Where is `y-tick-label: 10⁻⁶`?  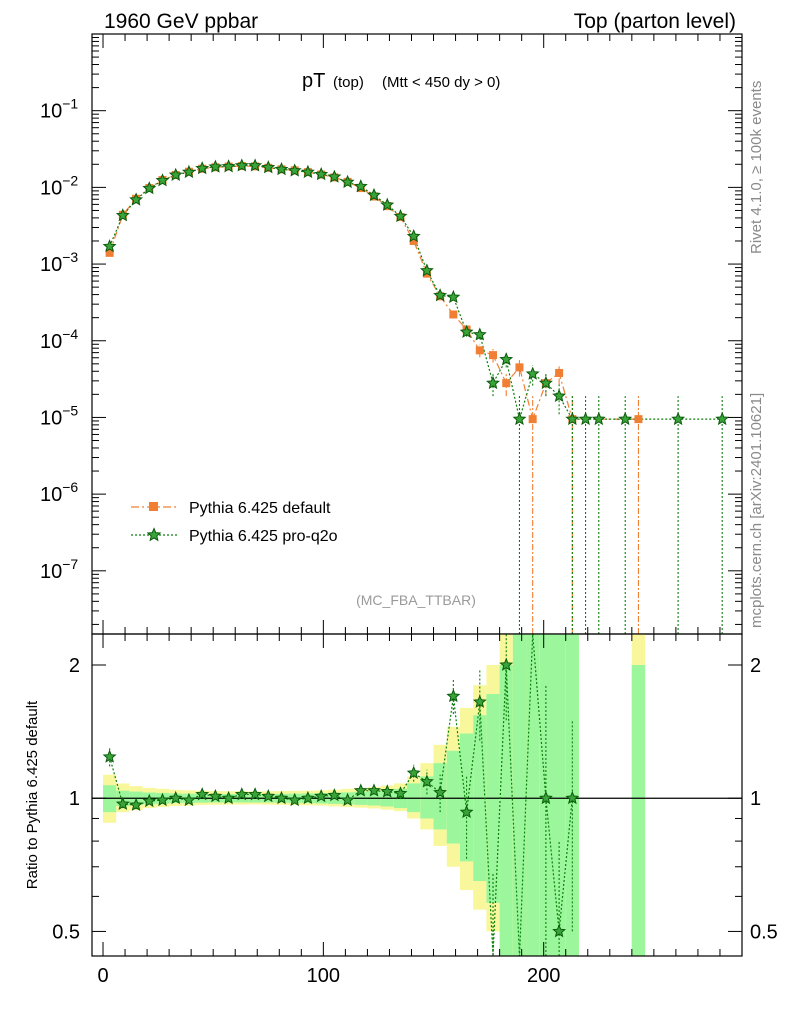
y-tick-label: 10⁻⁶ is located at coordinates (59, 492).